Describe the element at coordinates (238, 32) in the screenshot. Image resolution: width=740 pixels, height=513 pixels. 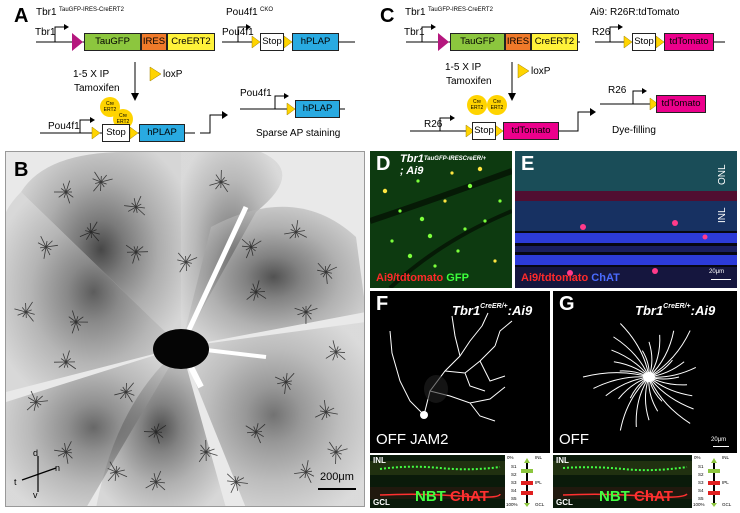
I see `pou4f1-gene-label: Pou4f1` at that location.